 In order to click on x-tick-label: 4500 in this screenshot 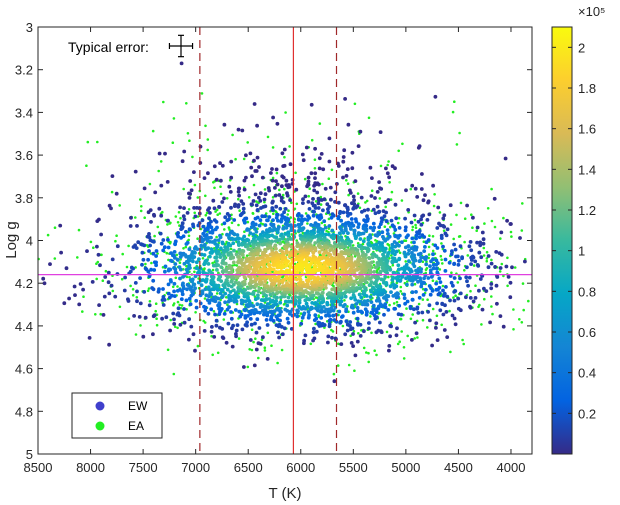, I will do `click(458, 467)`.